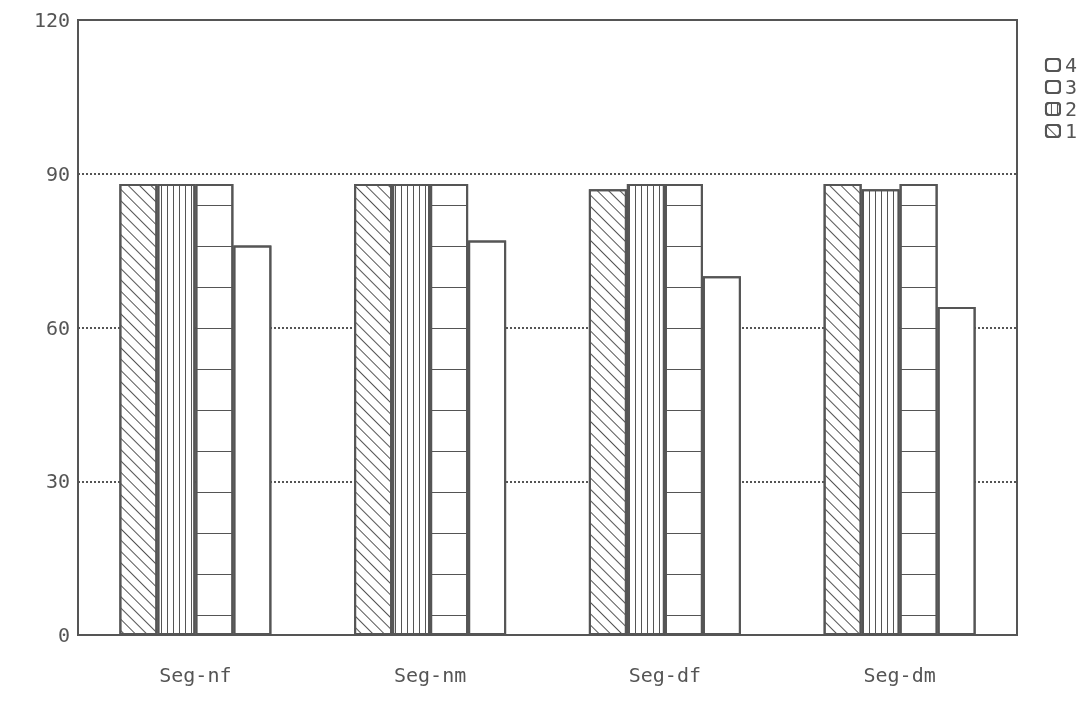 The width and height of the screenshot is (1087, 709). What do you see at coordinates (1071, 87) in the screenshot?
I see `legend-label: 3` at bounding box center [1071, 87].